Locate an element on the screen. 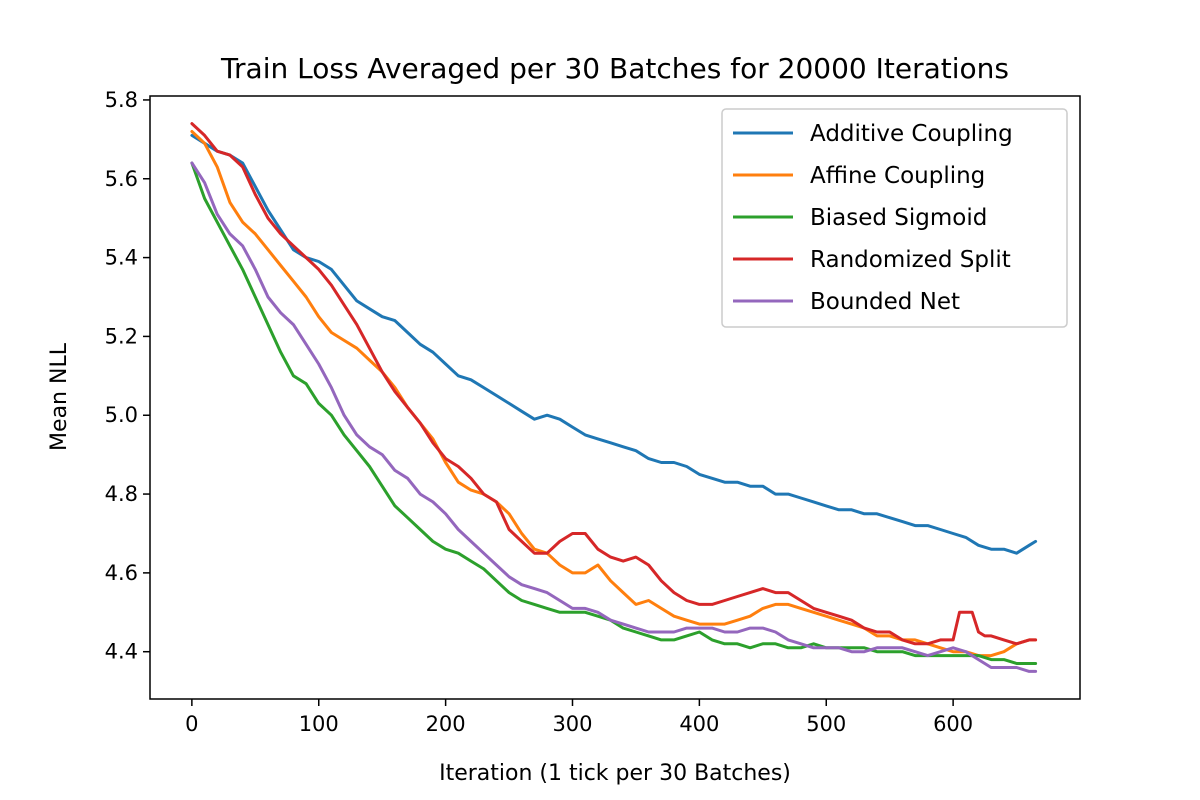 The image size is (1200, 800). legend-entry-label: Randomized Split is located at coordinates (910, 260).